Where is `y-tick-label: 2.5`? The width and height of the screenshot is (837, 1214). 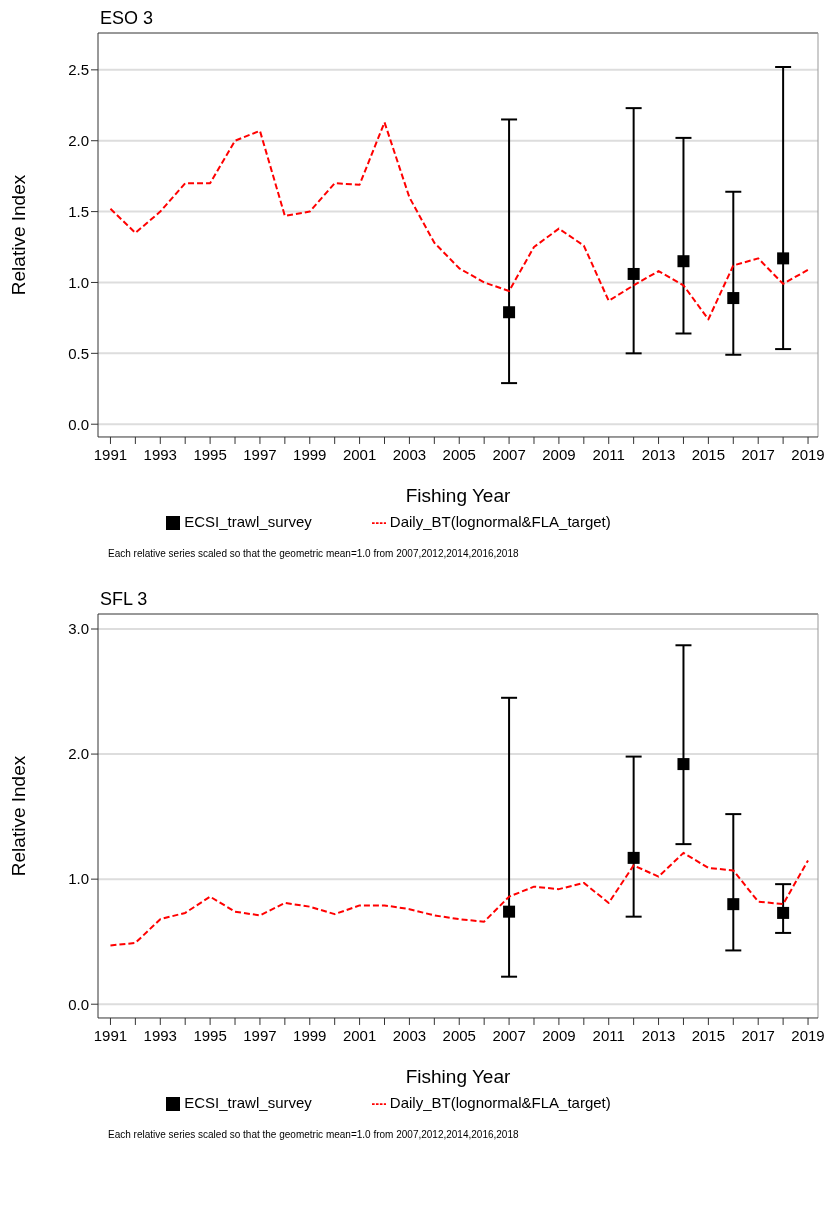
y-tick-label: 2.5 is located at coordinates (78, 70).